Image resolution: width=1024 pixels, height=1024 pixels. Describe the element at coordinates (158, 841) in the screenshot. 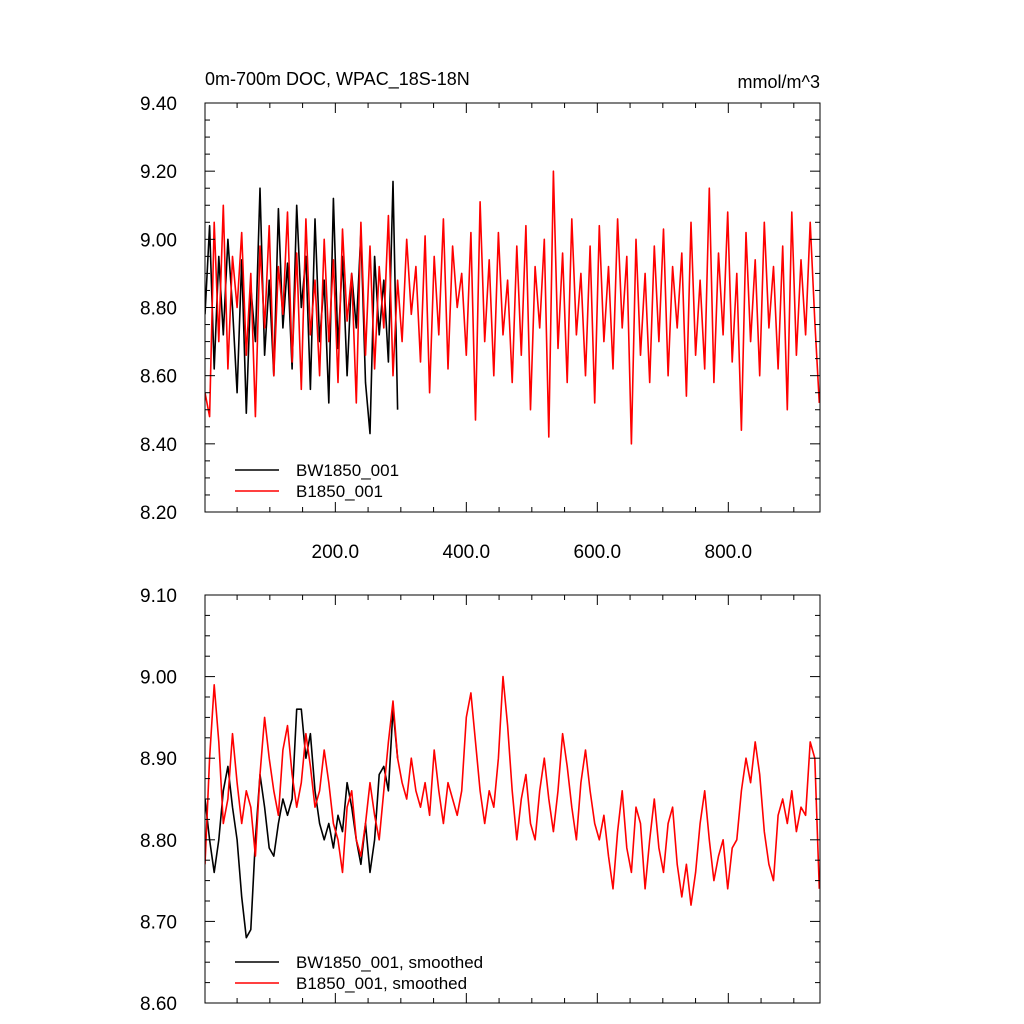

I see `bottom-y-tick-label: 8.80` at that location.